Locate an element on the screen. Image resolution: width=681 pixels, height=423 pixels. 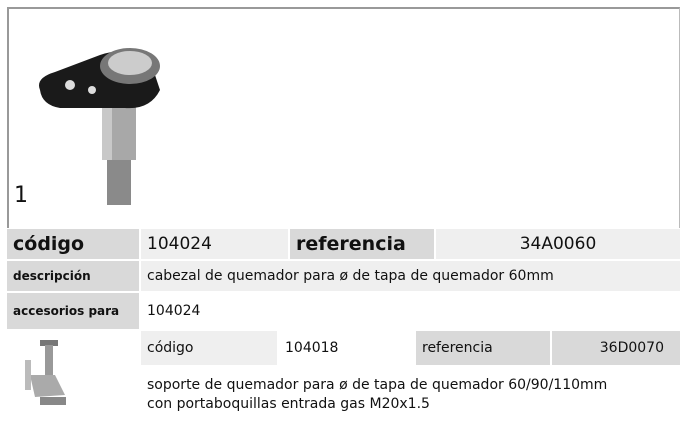
accessory-image is located at coordinates (45, 372).